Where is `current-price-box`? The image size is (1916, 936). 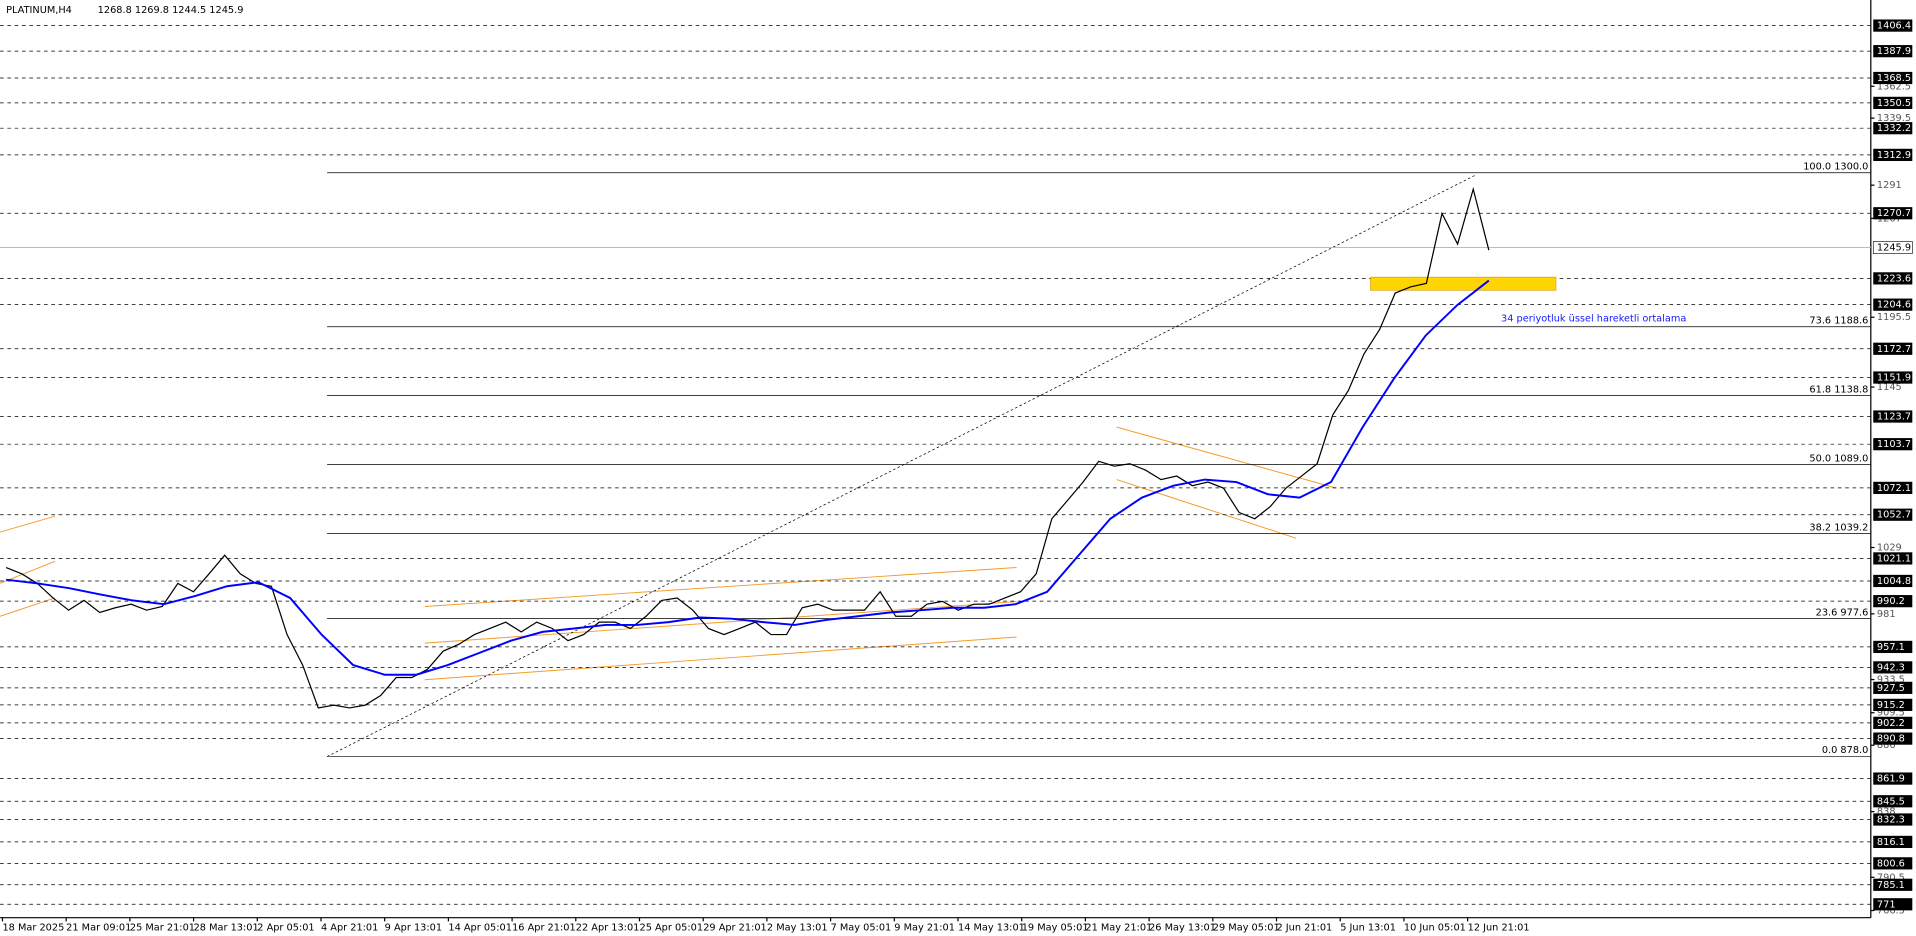 current-price-box is located at coordinates (1892, 247).